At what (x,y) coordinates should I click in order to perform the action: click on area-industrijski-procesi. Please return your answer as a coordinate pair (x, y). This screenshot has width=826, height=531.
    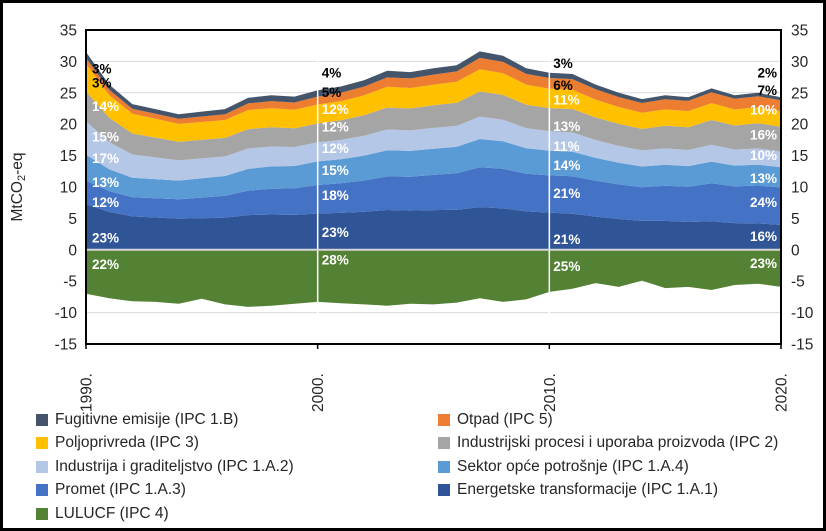
    Looking at the image, I should click on (433, 126).